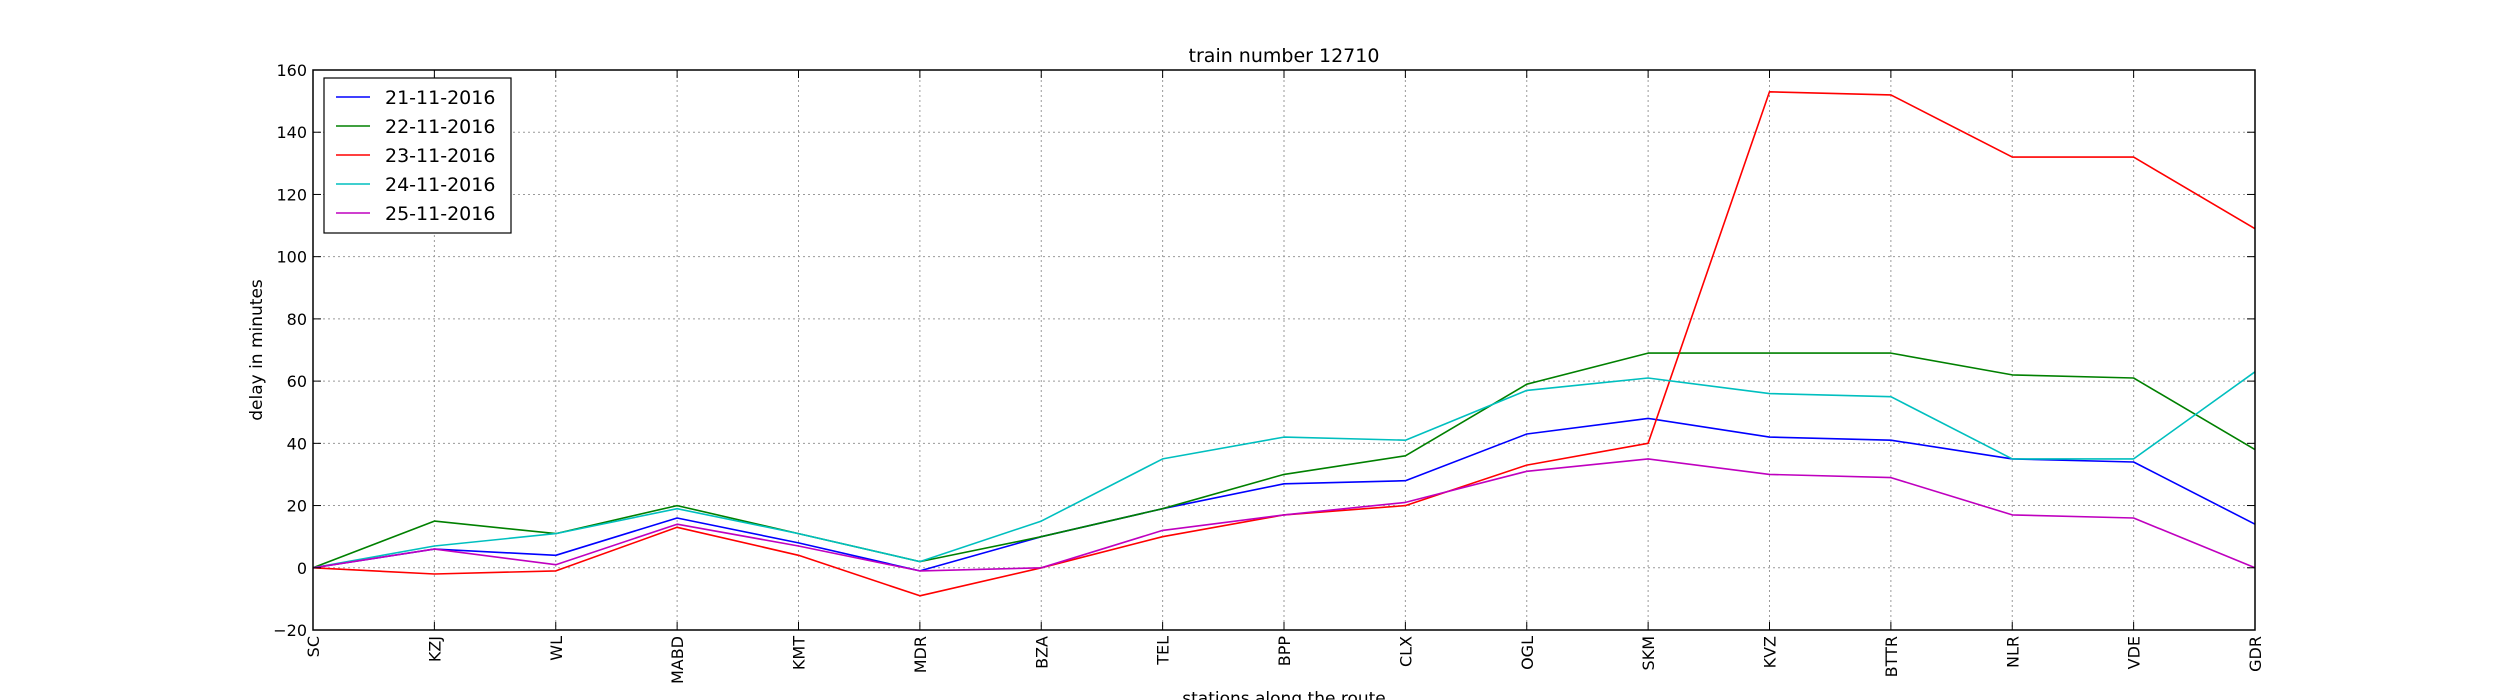 The width and height of the screenshot is (2500, 700). I want to click on legend-label: 22-11-2016, so click(440, 127).